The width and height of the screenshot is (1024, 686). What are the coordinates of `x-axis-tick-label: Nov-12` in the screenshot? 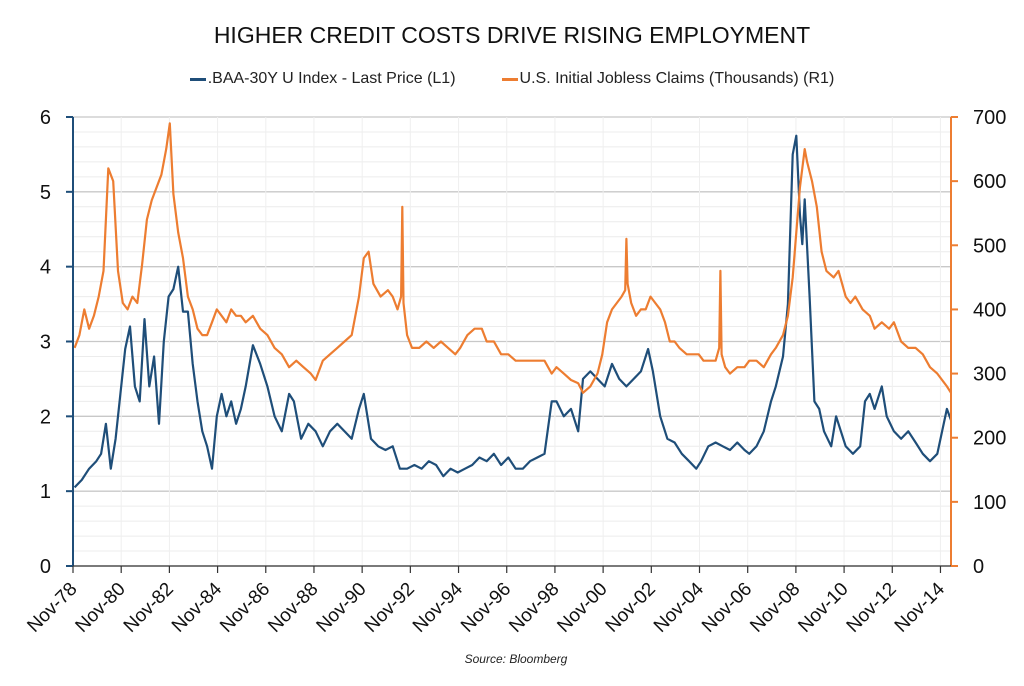 It's located at (872, 608).